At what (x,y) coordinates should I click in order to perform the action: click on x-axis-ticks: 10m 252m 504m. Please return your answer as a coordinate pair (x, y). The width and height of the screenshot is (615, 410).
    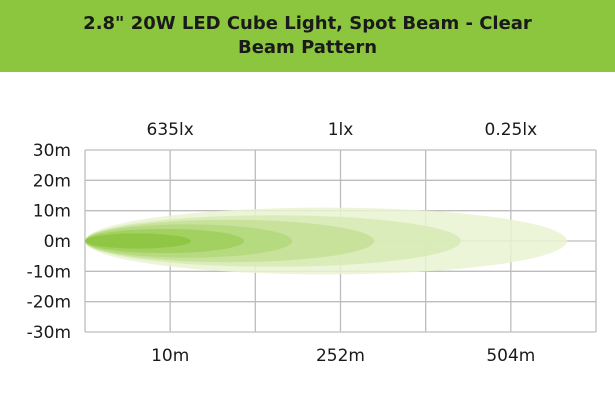
    Looking at the image, I should click on (343, 356).